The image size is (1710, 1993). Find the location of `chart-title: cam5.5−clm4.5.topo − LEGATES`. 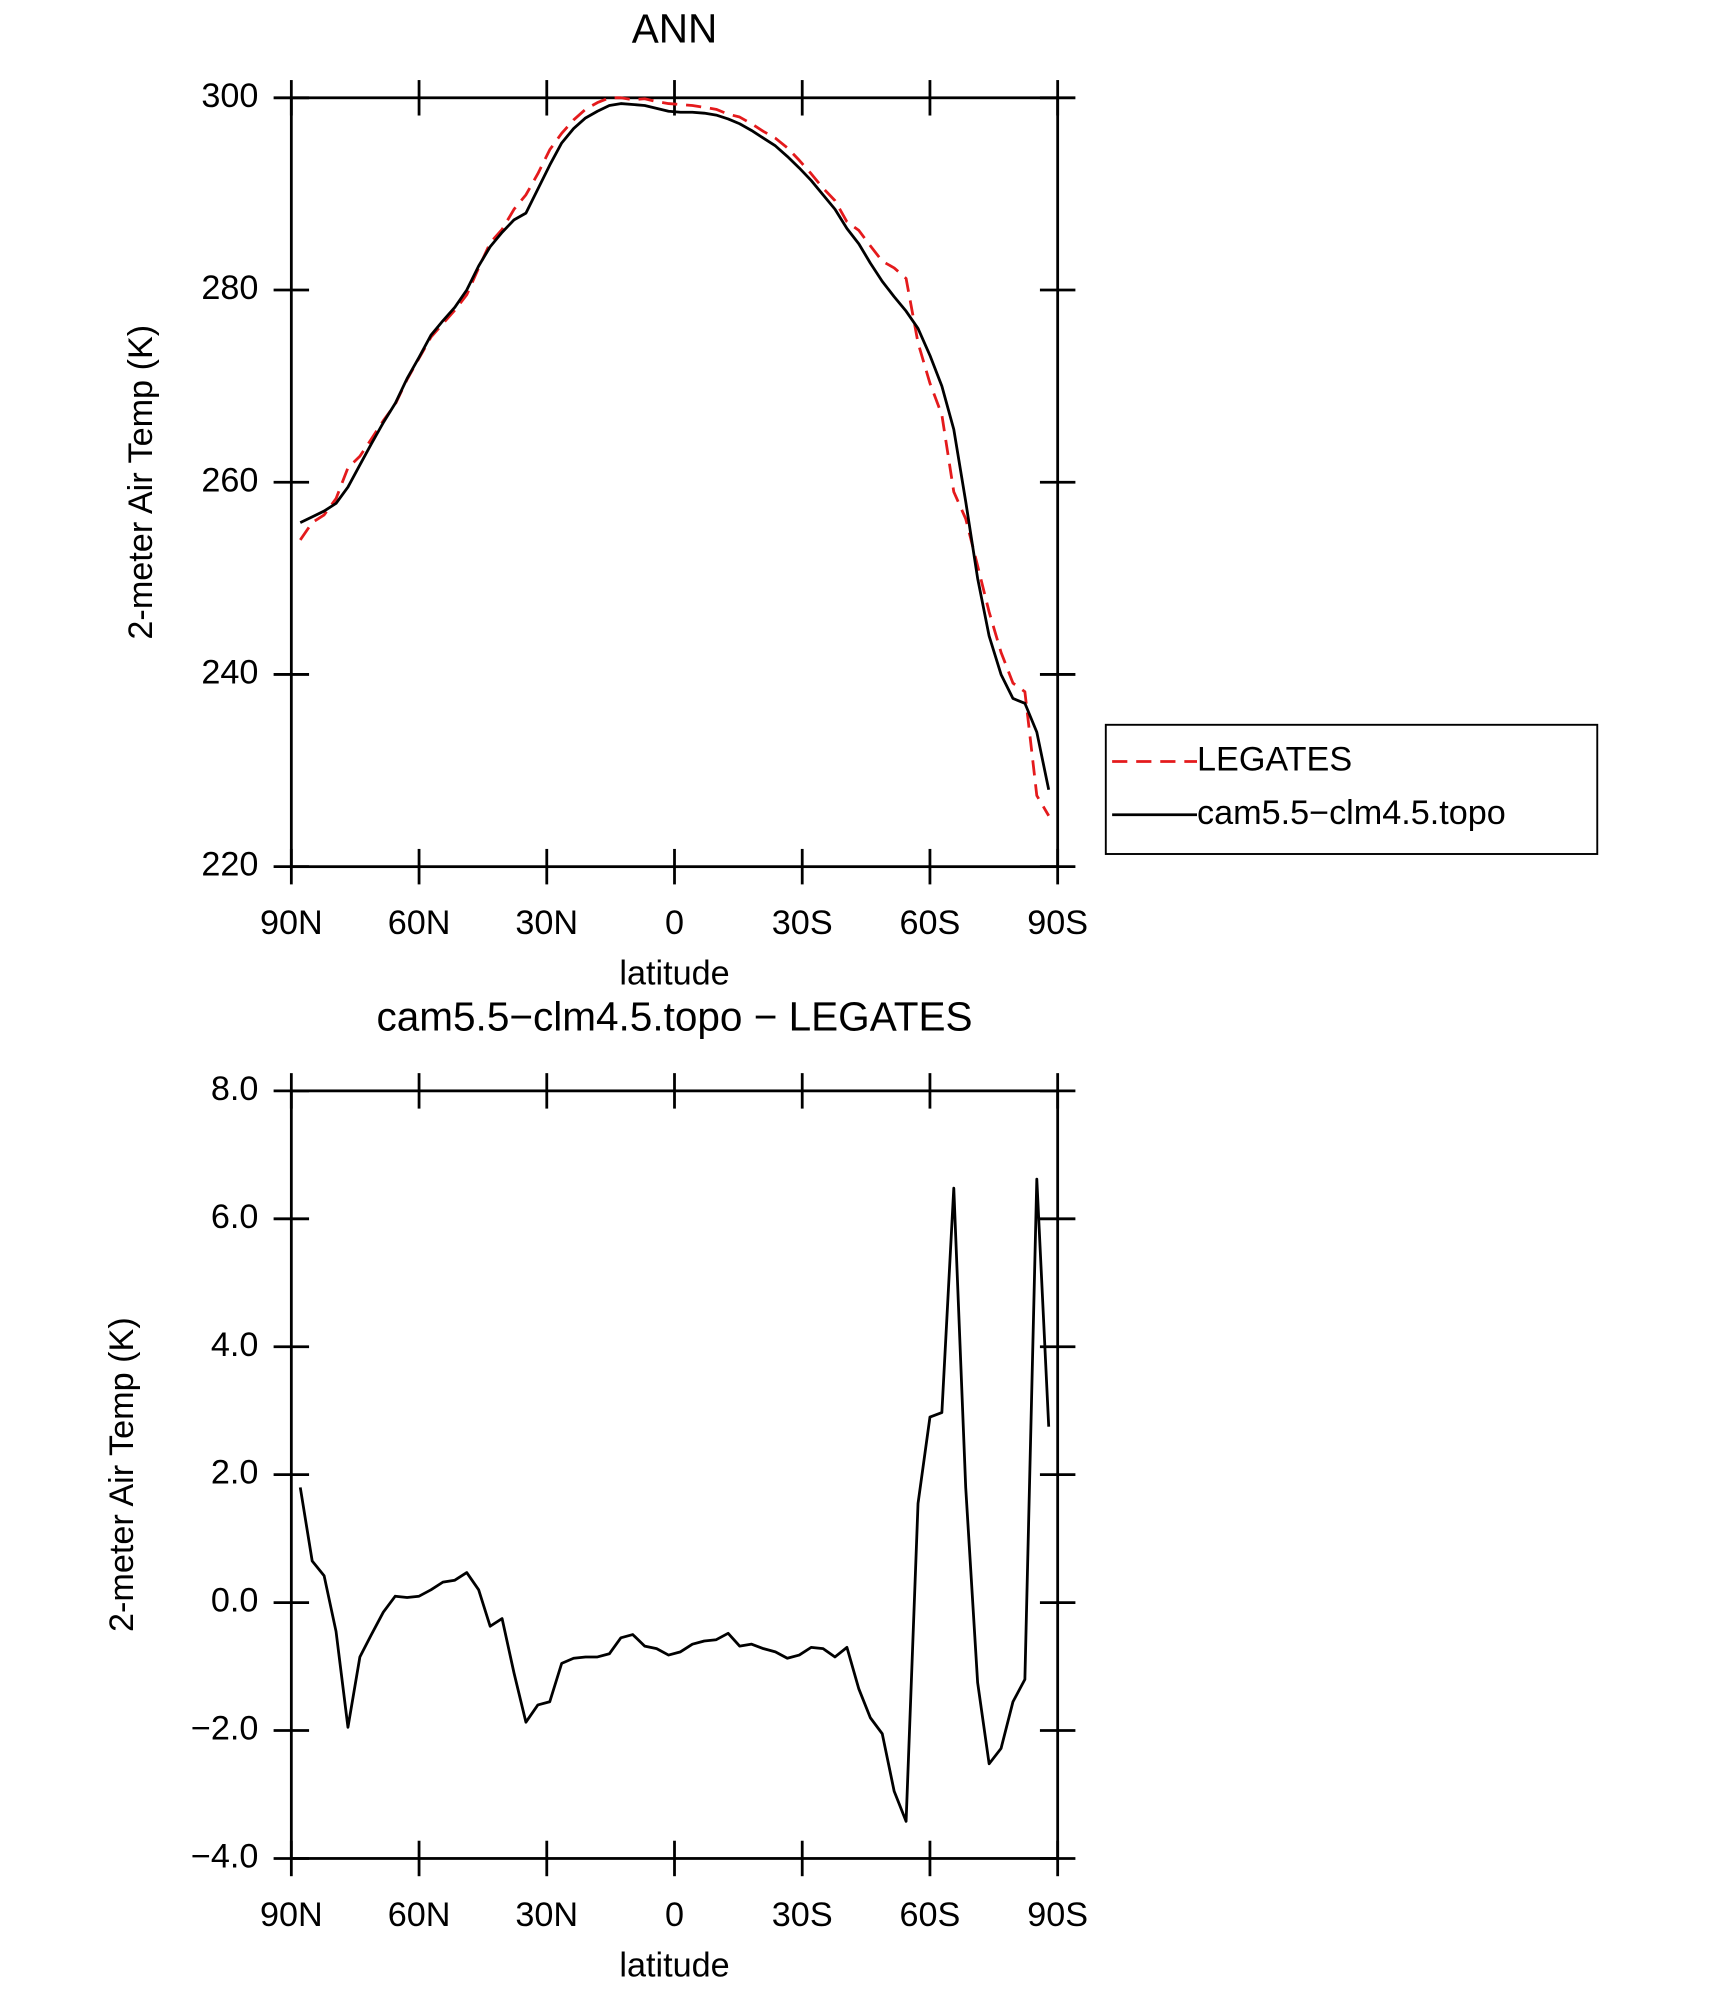

chart-title: cam5.5−clm4.5.topo − LEGATES is located at coordinates (674, 1017).